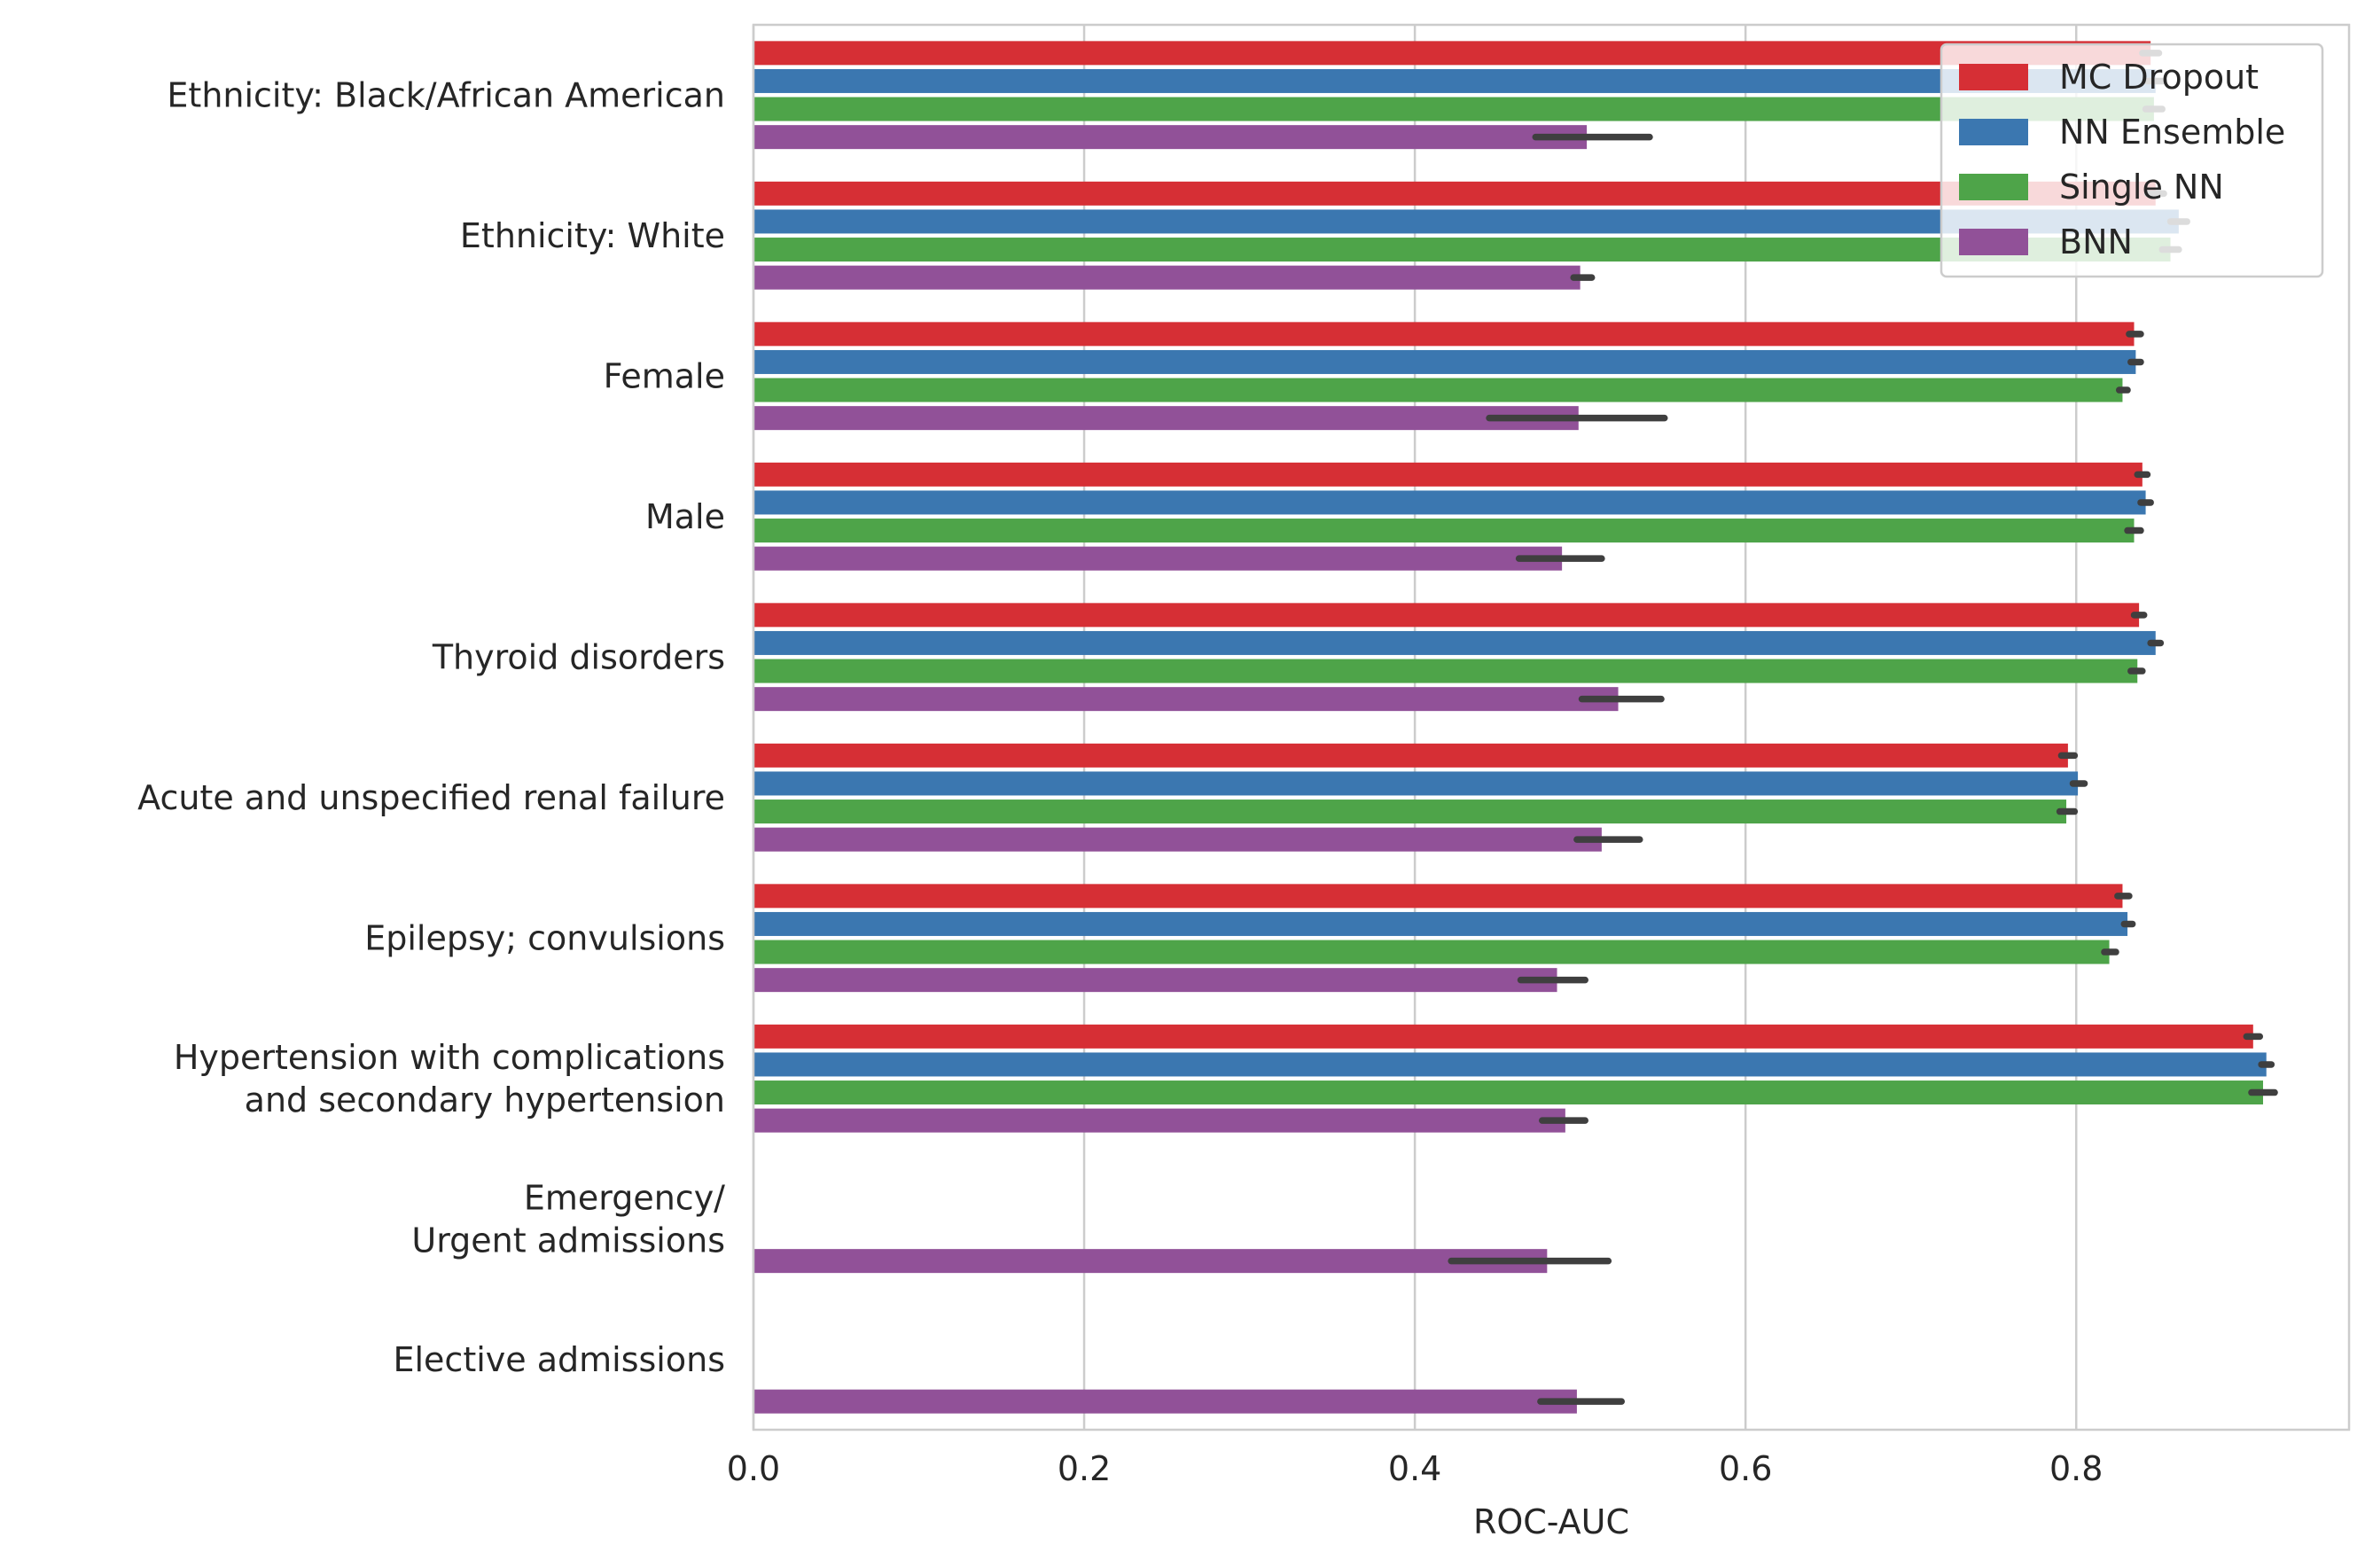 The width and height of the screenshot is (2365, 1568). What do you see at coordinates (2159, 77) in the screenshot?
I see `legend-label: MC Dropout` at bounding box center [2159, 77].